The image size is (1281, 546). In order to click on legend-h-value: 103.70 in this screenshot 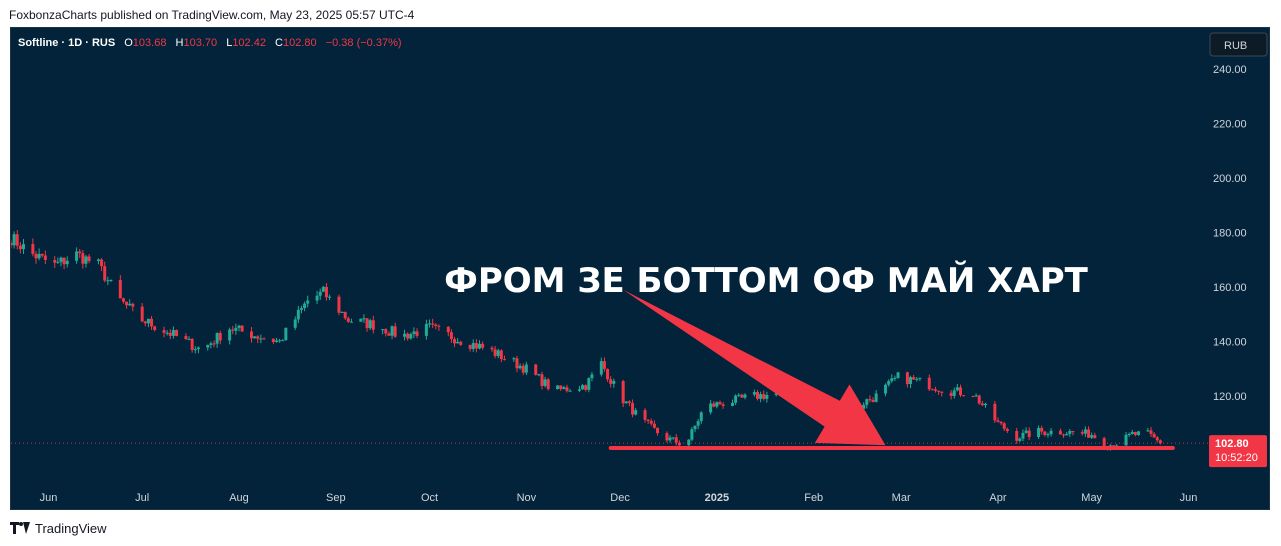, I will do `click(200, 43)`.